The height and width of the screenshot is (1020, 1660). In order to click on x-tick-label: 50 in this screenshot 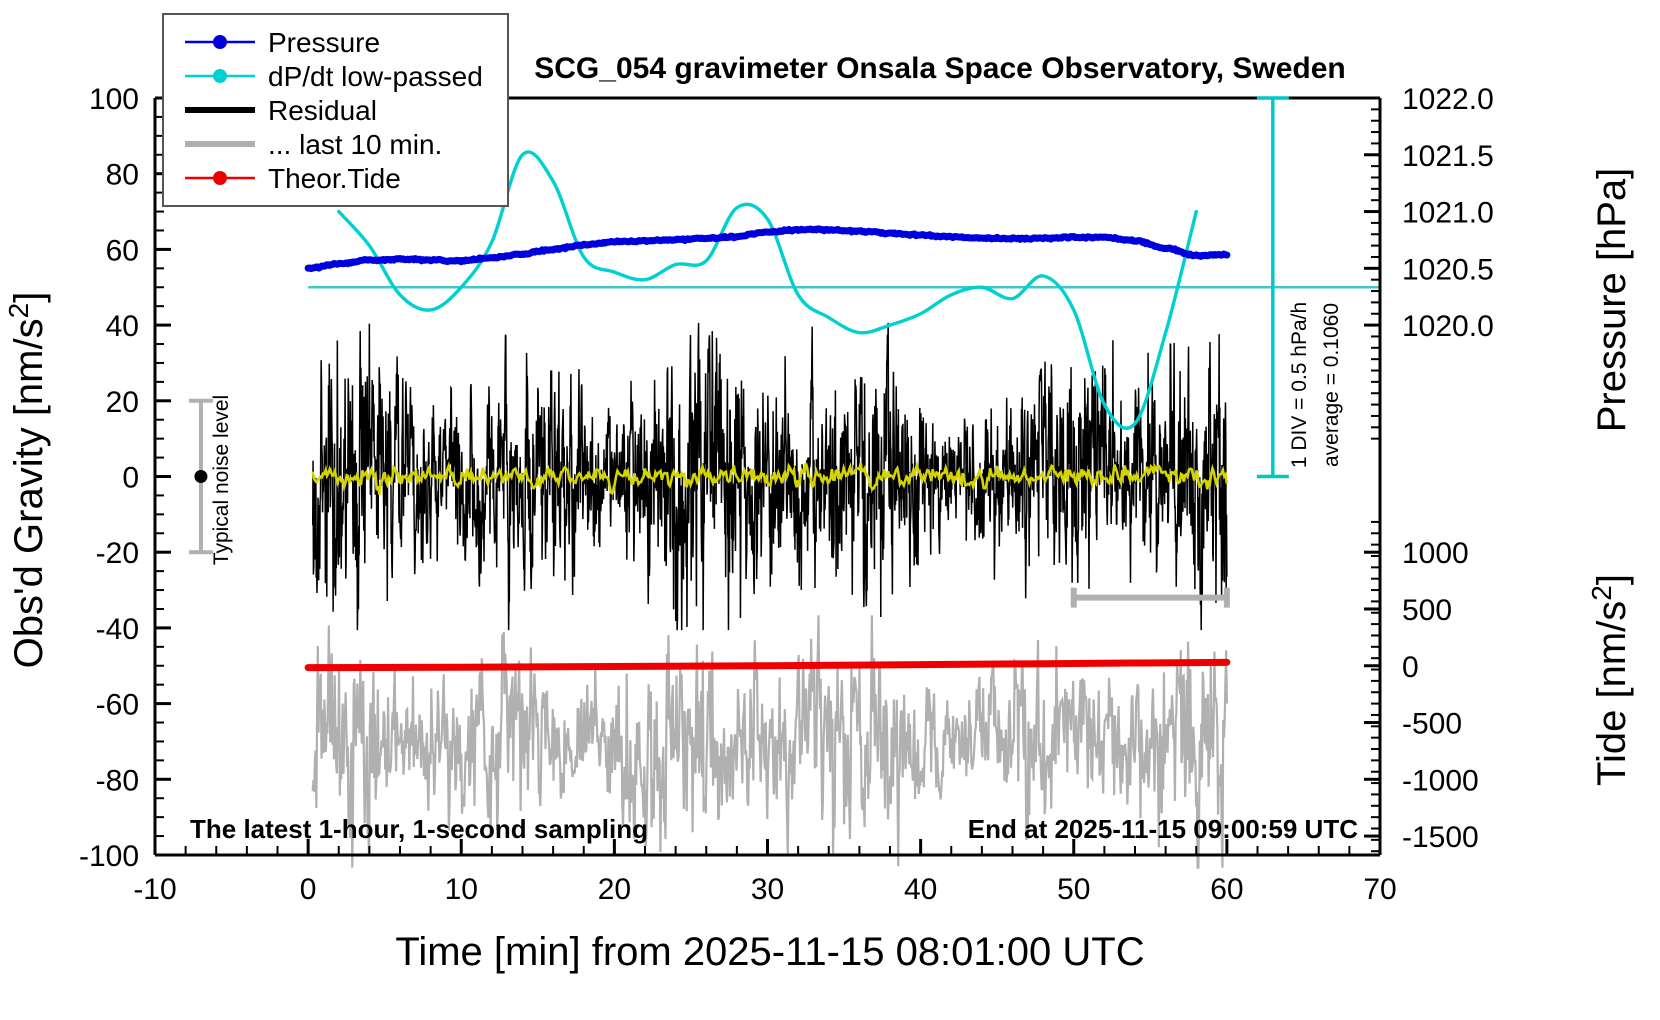, I will do `click(1073, 889)`.